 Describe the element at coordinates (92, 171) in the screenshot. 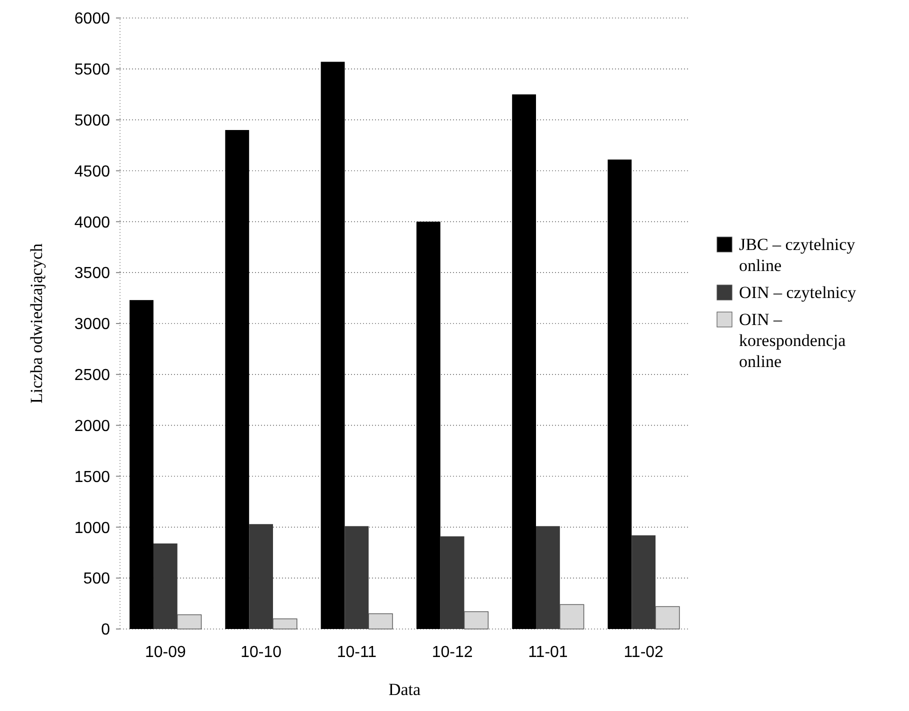

I see `y-tick-label: 4500` at that location.